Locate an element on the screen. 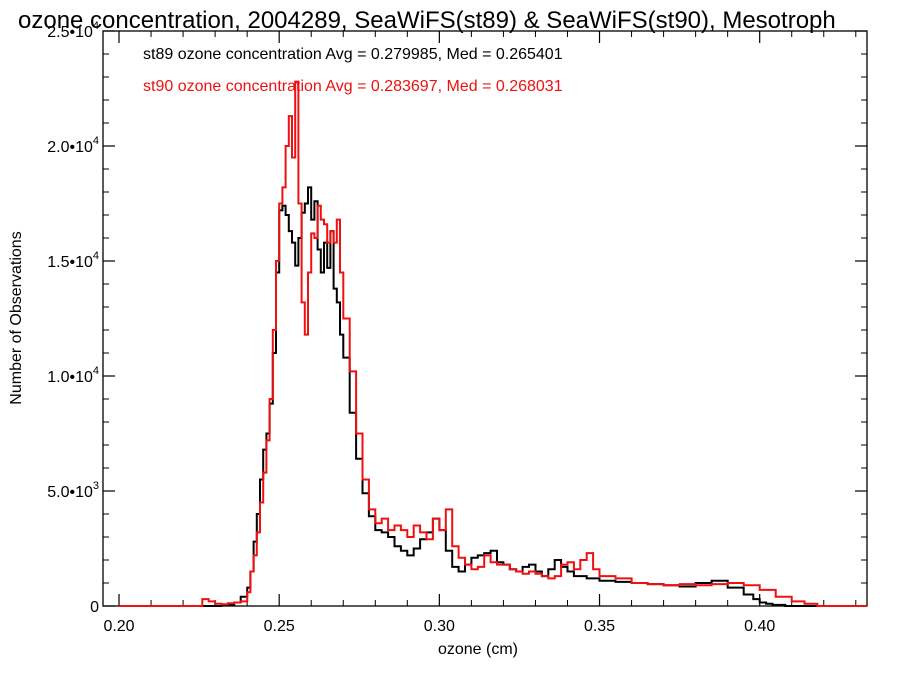  x-tick-label: 0.40 is located at coordinates (759, 626).